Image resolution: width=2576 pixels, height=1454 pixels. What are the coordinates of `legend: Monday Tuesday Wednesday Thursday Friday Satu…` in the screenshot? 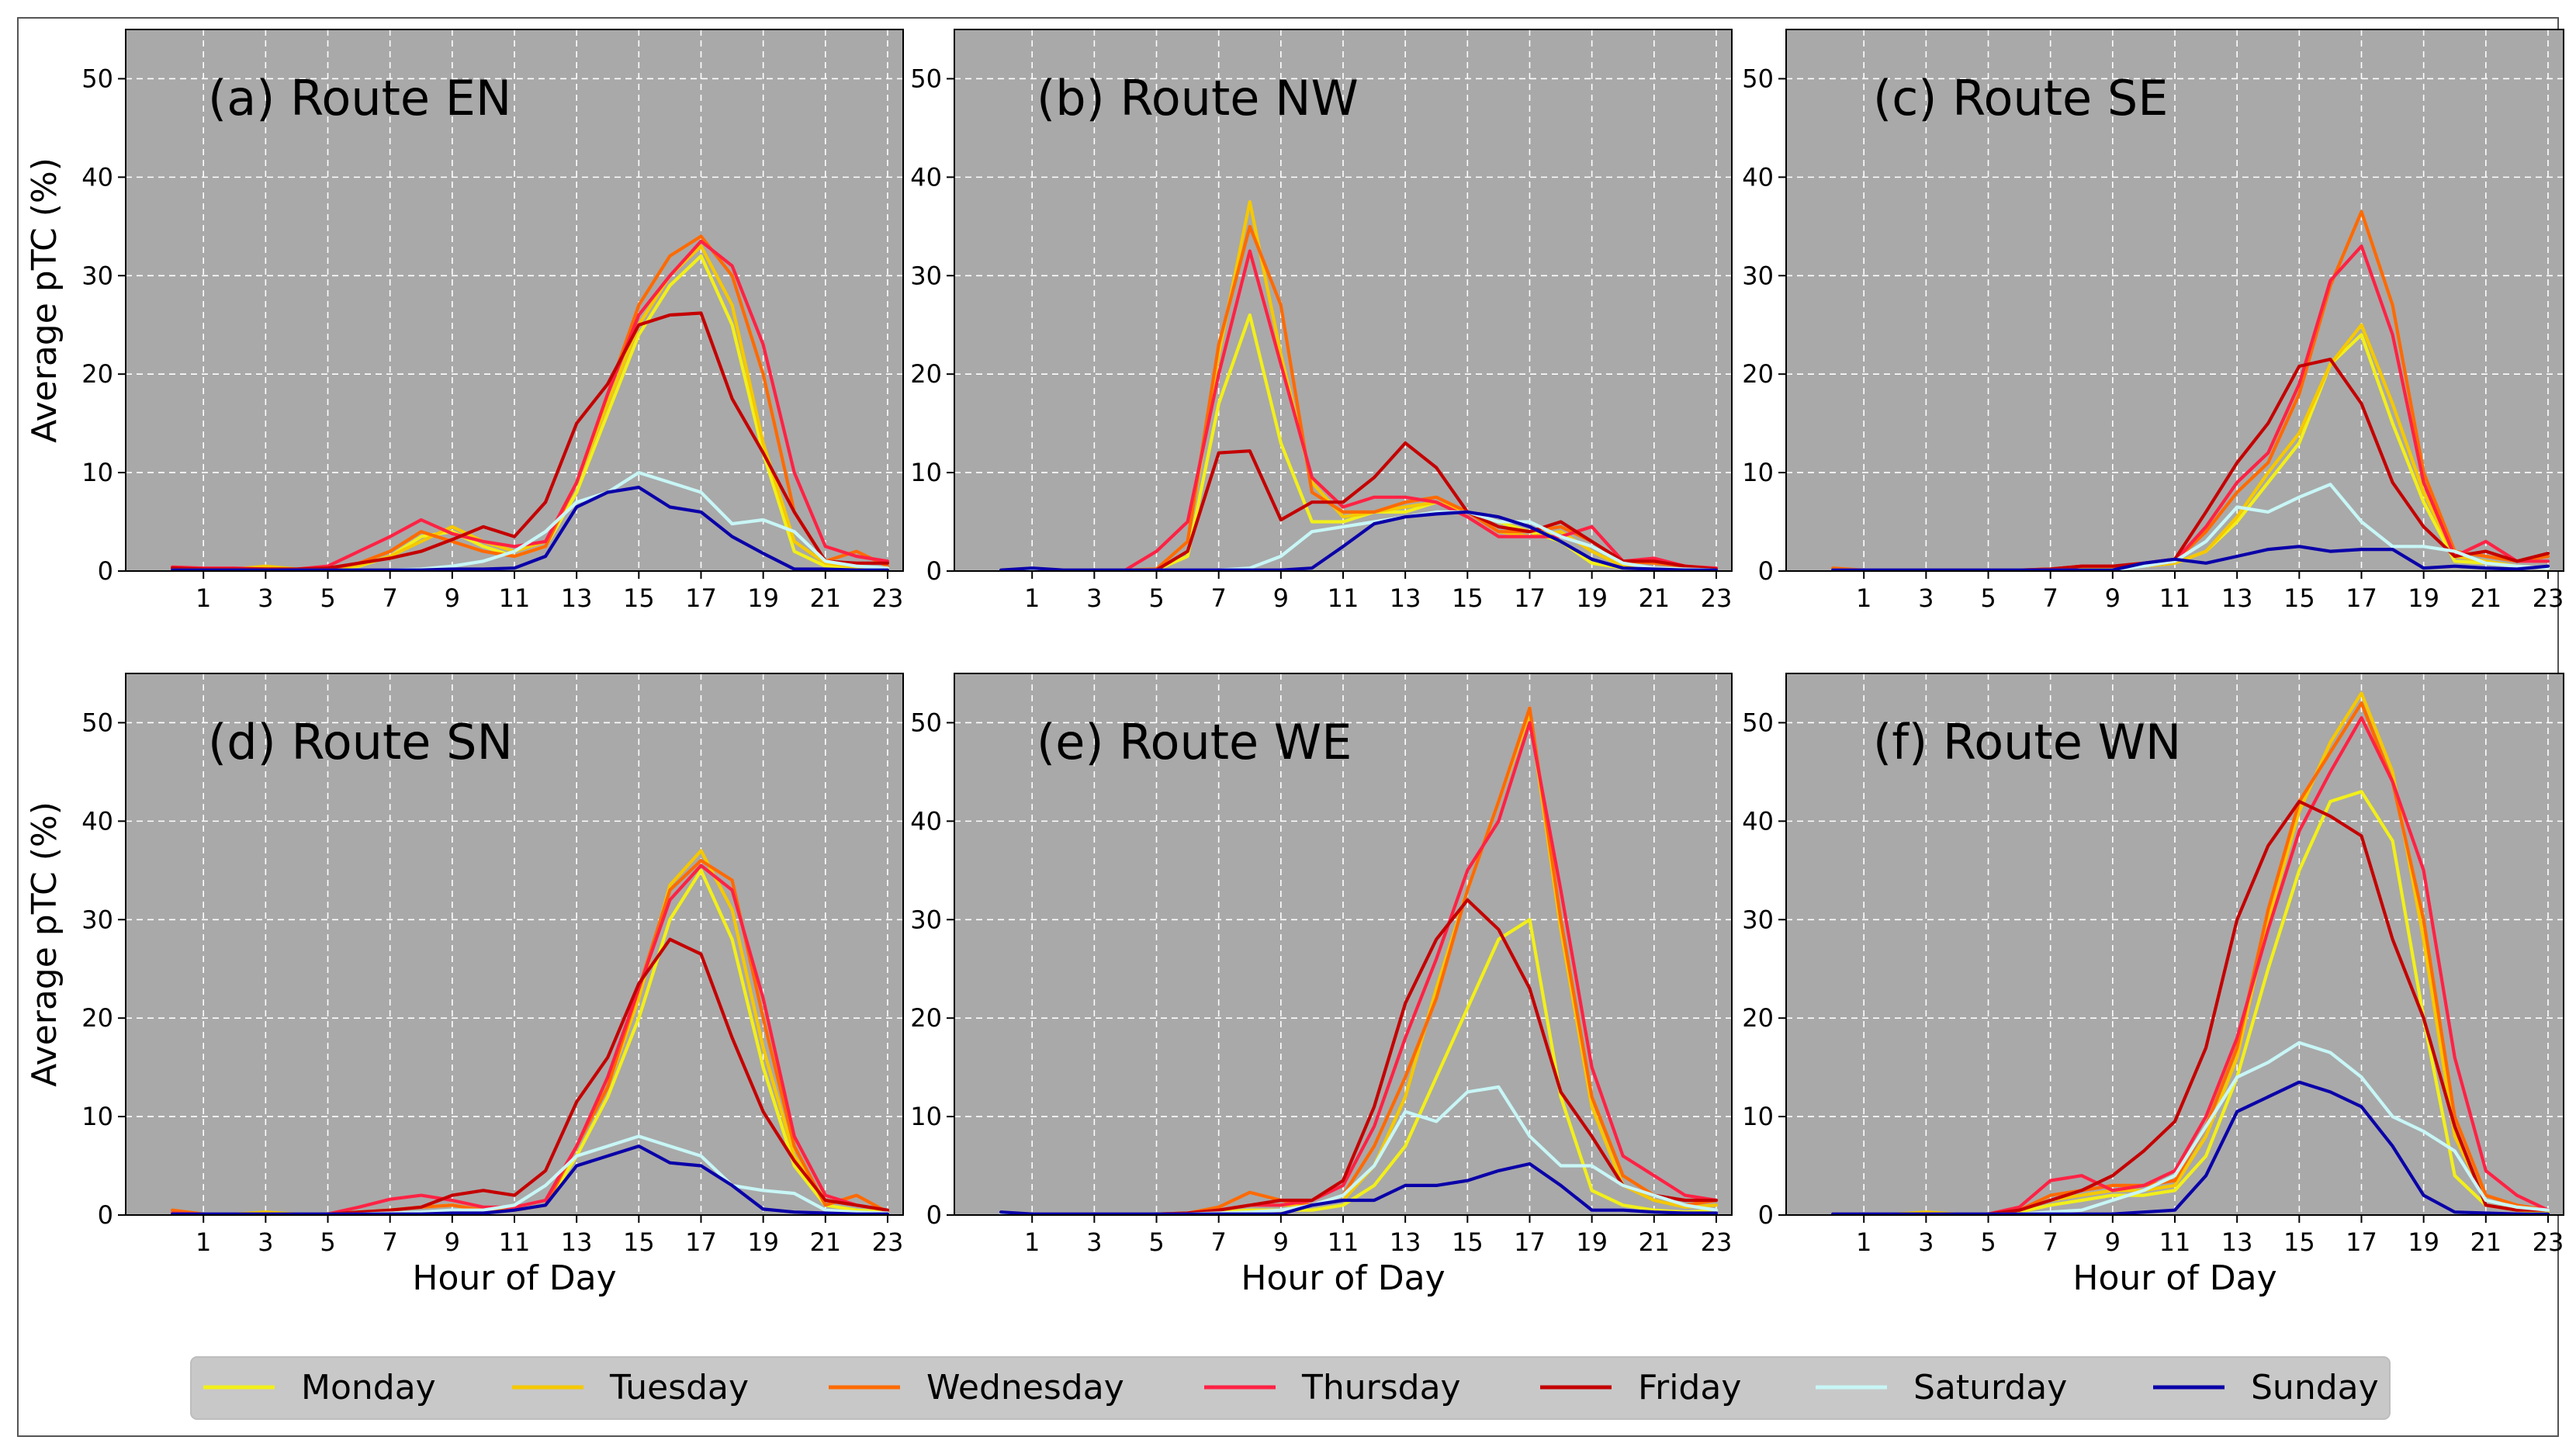 It's located at (1290, 1388).